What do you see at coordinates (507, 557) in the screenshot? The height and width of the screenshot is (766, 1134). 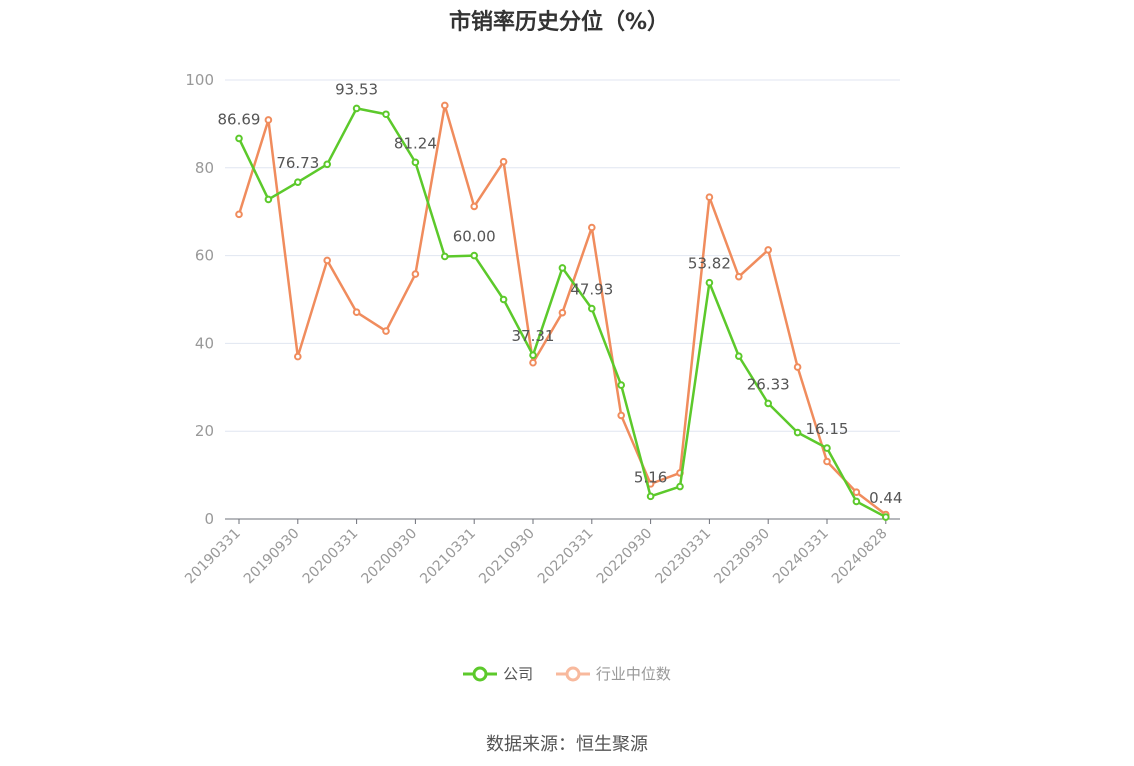 I see `x-tick-label: 20210930` at bounding box center [507, 557].